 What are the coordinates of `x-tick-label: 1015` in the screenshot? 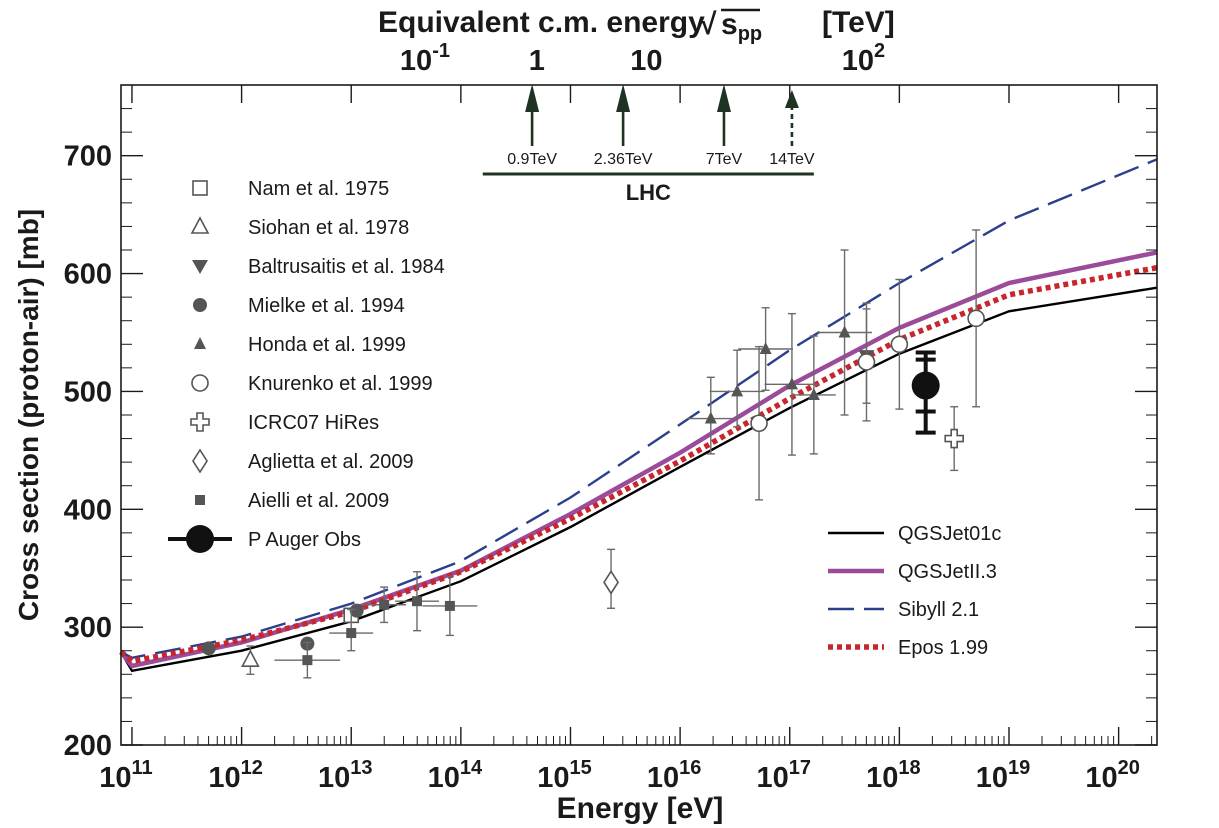 It's located at (564, 775).